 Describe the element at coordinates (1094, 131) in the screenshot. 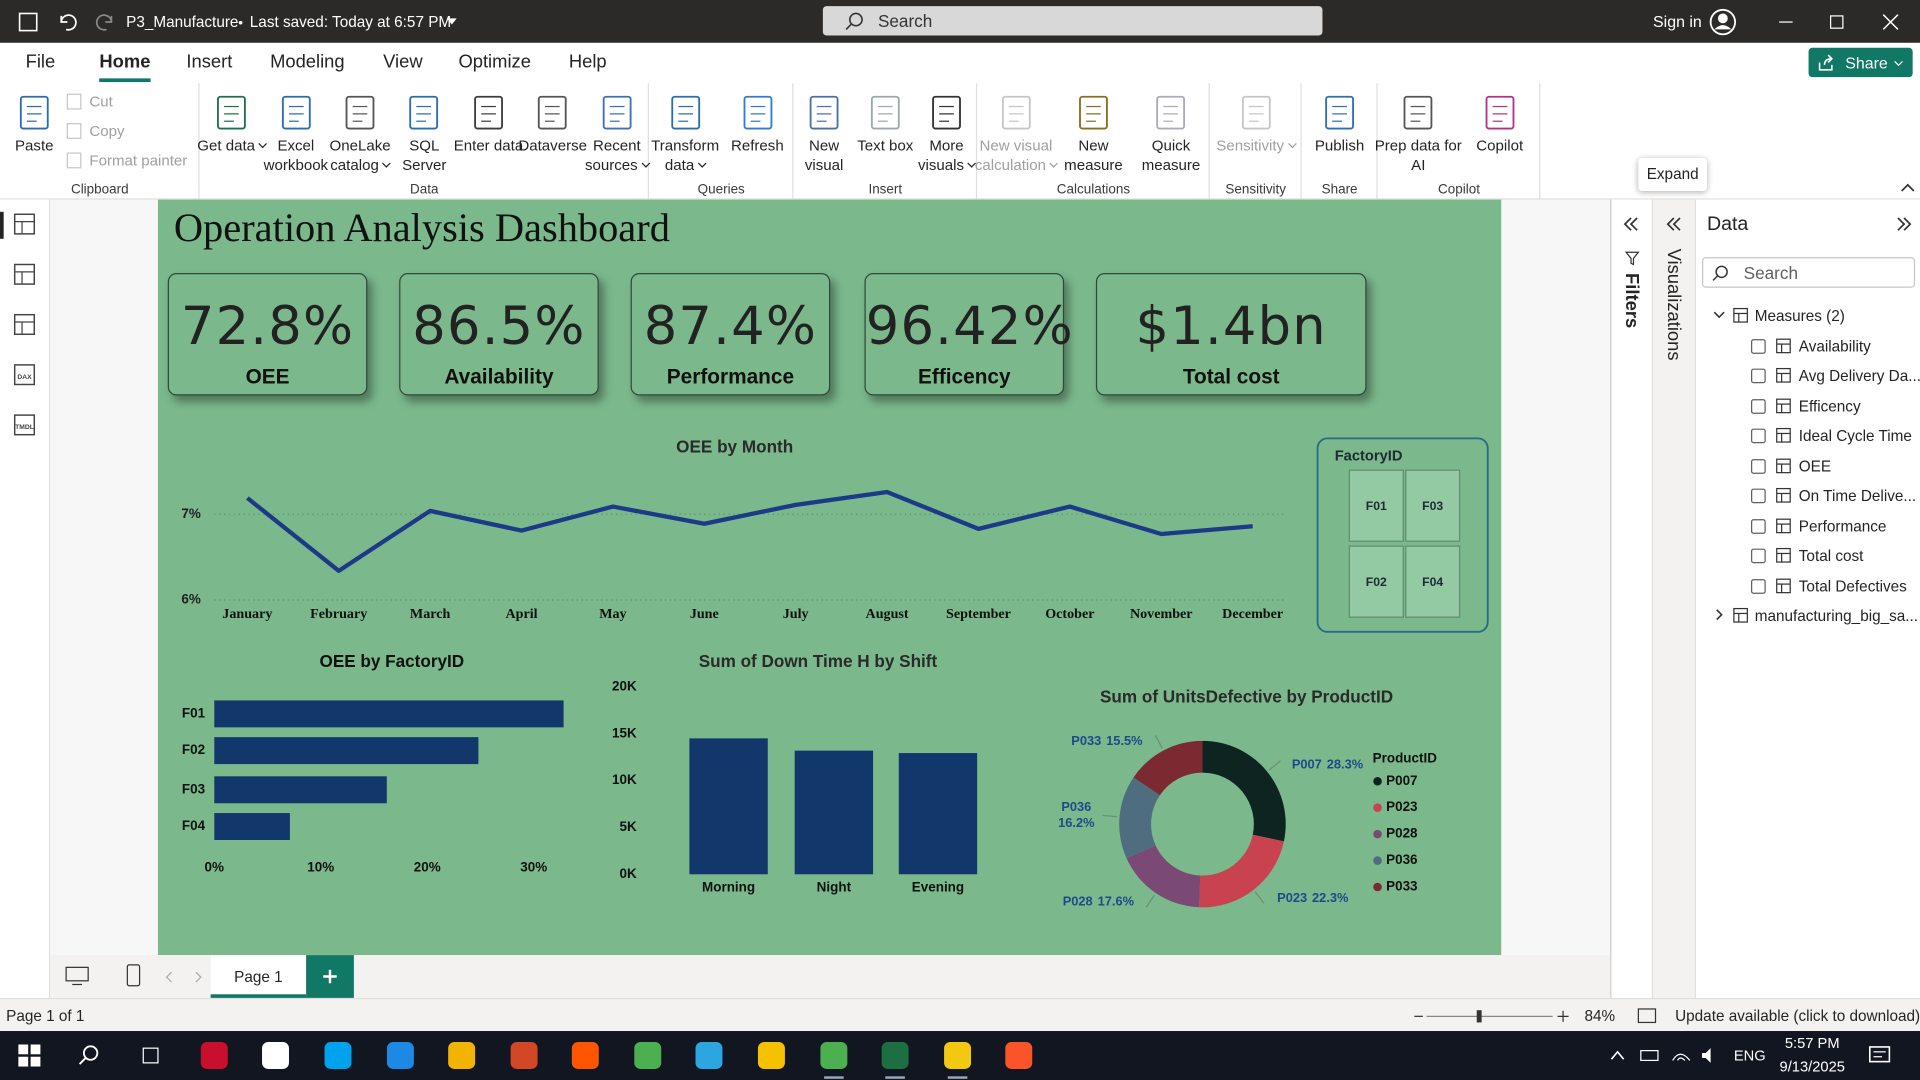

I see `ribbon-button: New measure` at that location.